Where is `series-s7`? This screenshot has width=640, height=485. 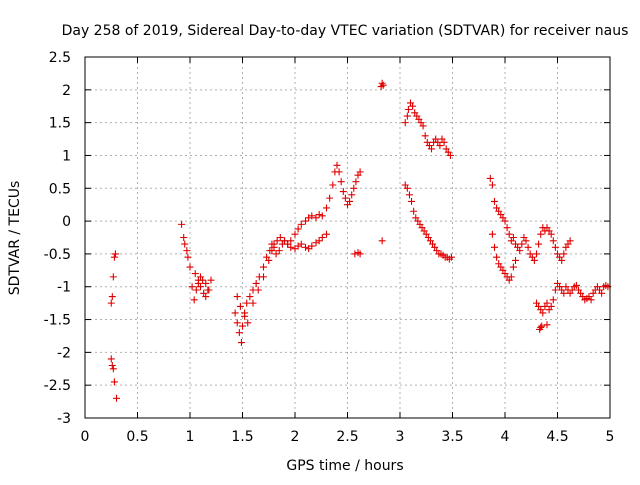
series-s7 is located at coordinates (357, 253).